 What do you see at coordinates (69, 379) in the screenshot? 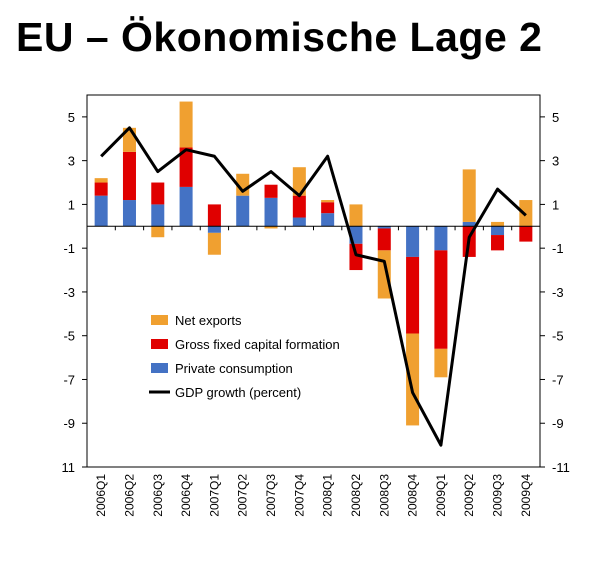
I see `left-axis-tick-label: -7` at bounding box center [69, 379].